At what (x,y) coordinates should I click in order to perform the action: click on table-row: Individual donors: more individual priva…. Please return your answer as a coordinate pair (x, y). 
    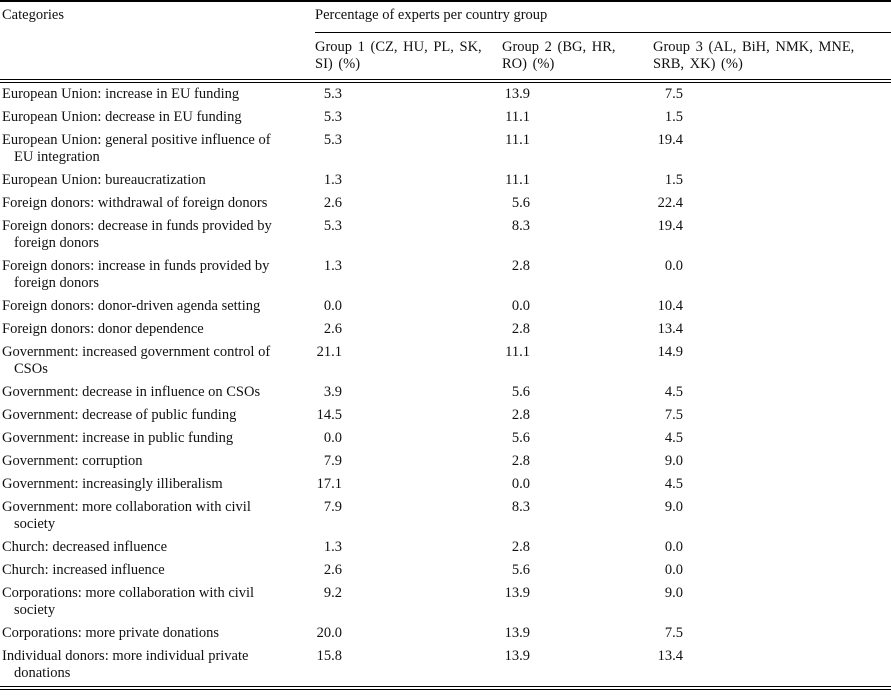
    Looking at the image, I should click on (445, 665).